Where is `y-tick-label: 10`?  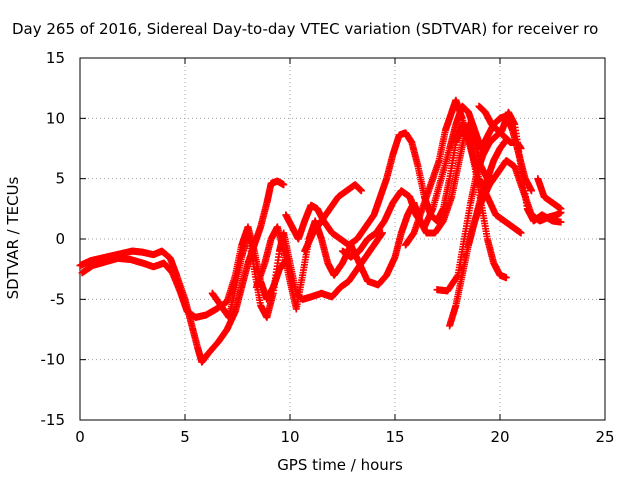
y-tick-label: 10 is located at coordinates (55, 118).